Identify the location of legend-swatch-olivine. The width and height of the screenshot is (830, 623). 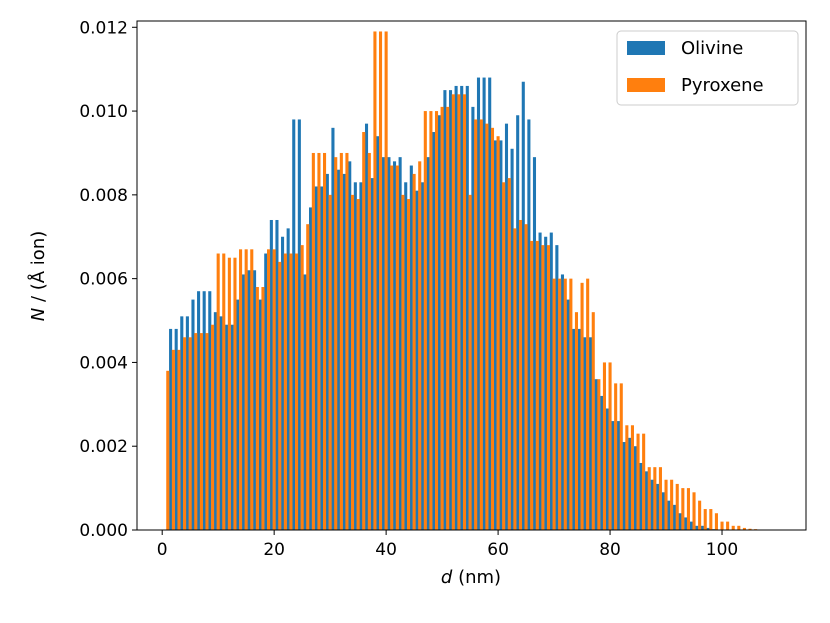
(646, 48).